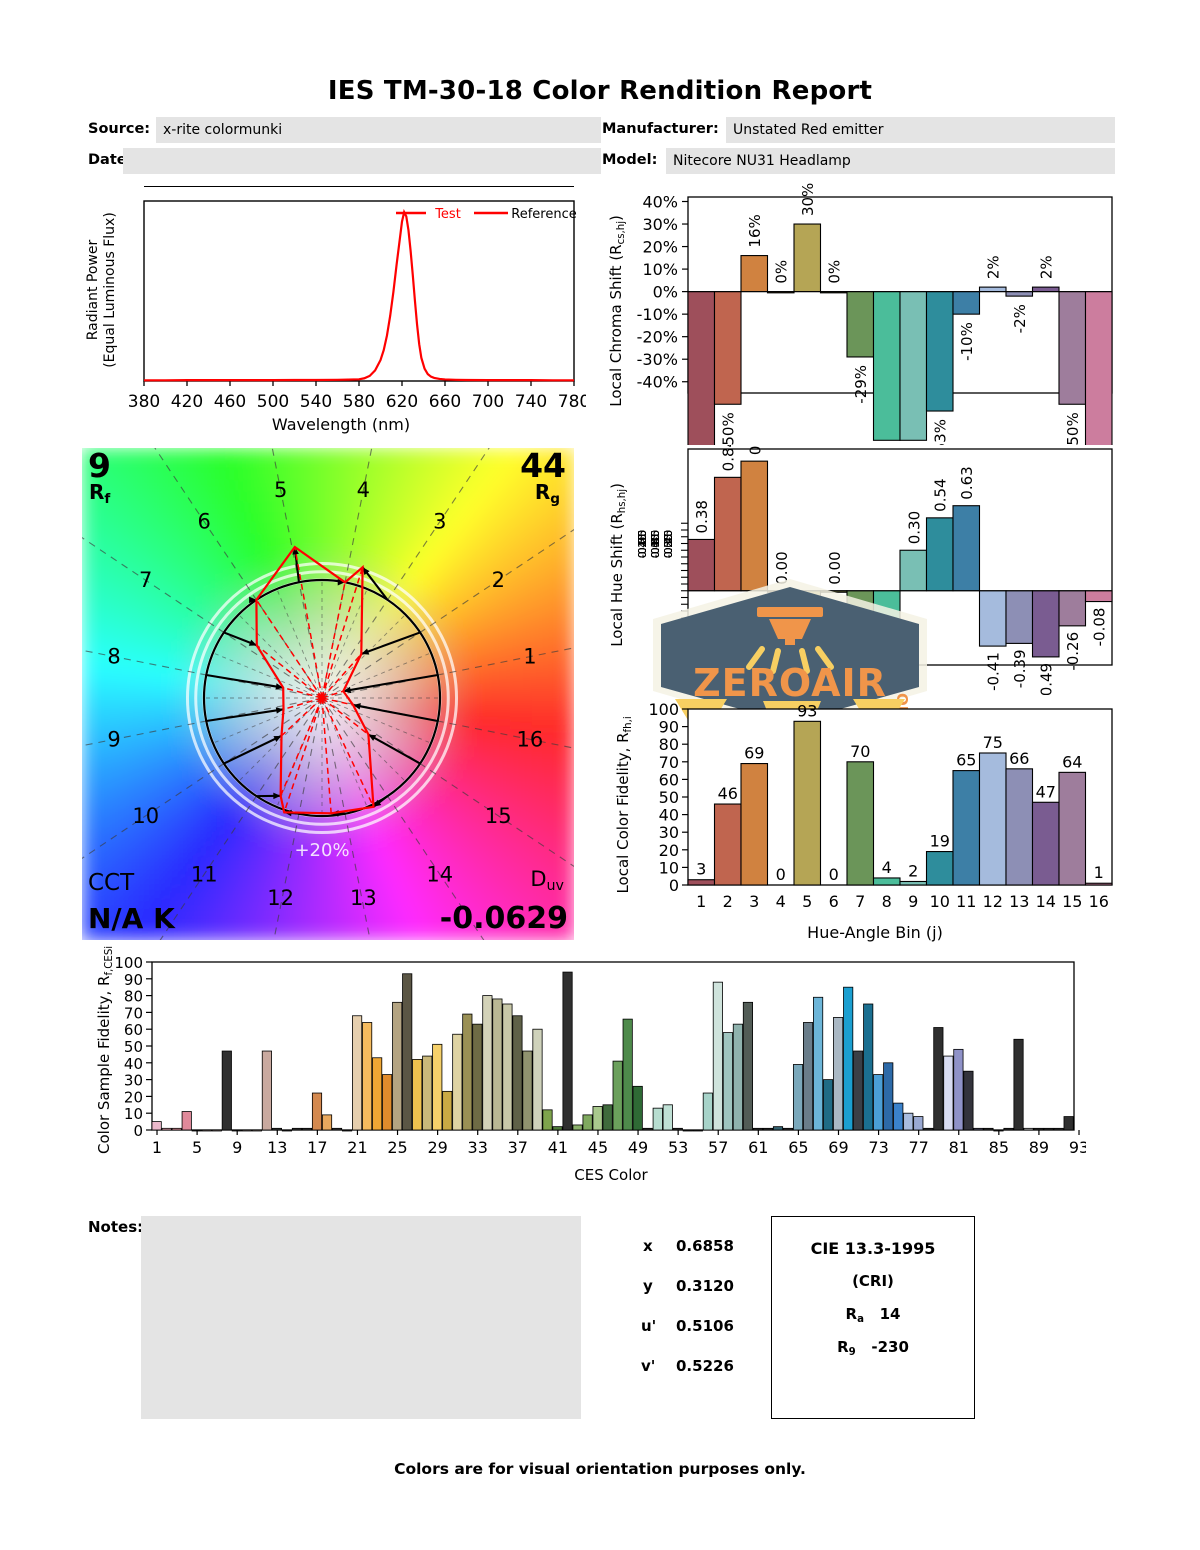  What do you see at coordinates (873, 1348) in the screenshot?
I see `cri-r9: R9 -230` at bounding box center [873, 1348].